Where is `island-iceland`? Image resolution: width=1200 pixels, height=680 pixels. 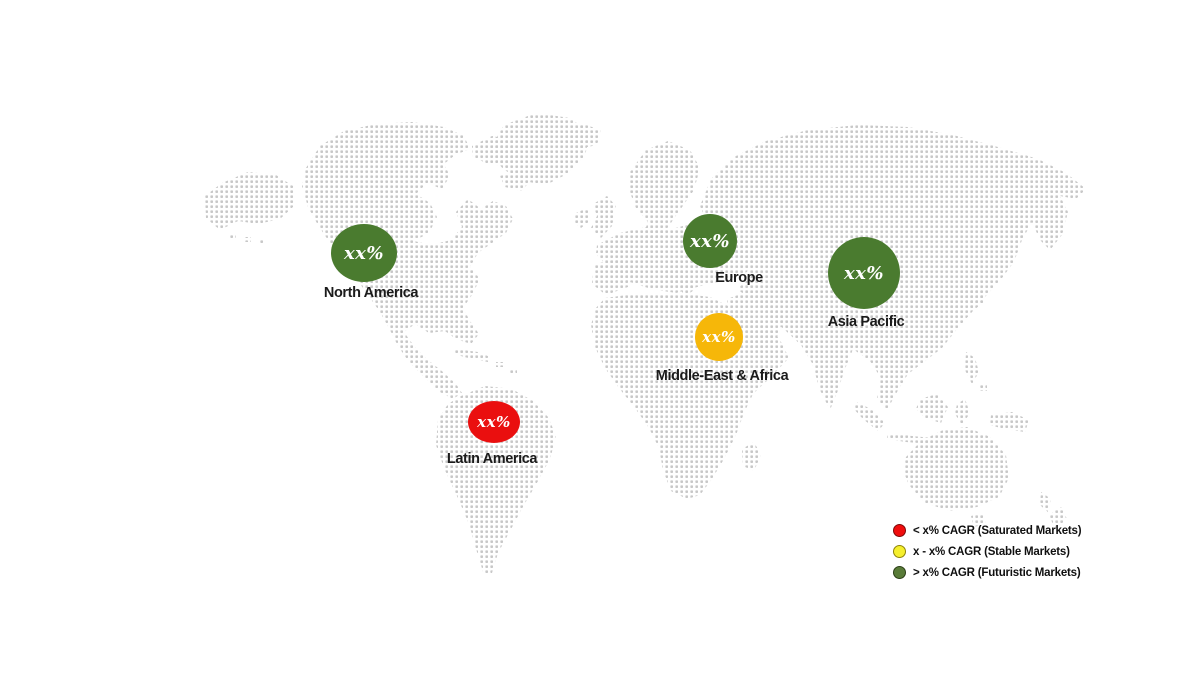
island-iceland is located at coordinates (583, 136).